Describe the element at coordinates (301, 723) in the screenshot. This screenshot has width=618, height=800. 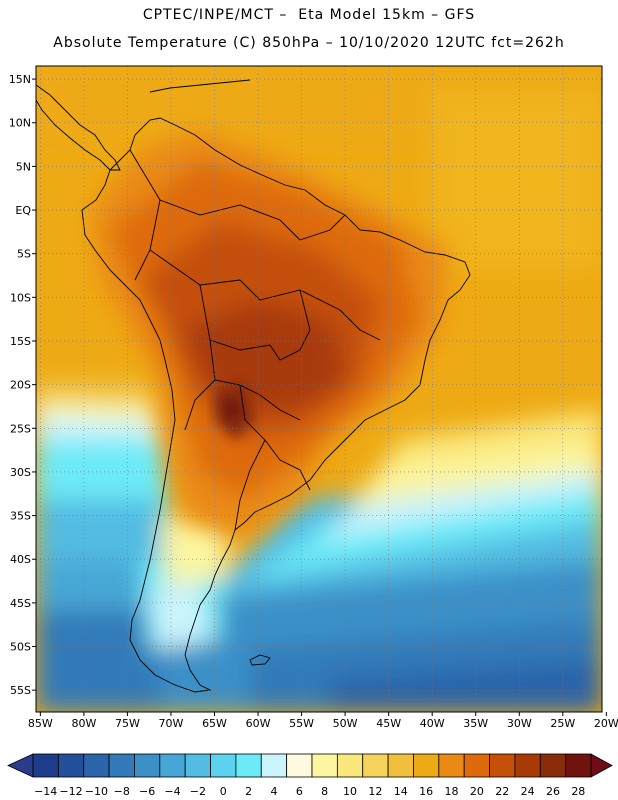
I see `lon-label: 55W` at that location.